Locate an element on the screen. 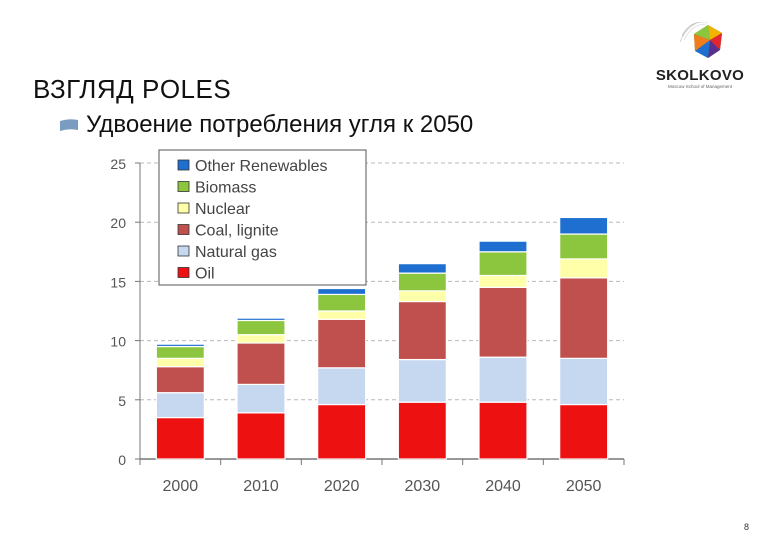 Image resolution: width=780 pixels, height=540 pixels. page-number: 8 is located at coordinates (747, 527).